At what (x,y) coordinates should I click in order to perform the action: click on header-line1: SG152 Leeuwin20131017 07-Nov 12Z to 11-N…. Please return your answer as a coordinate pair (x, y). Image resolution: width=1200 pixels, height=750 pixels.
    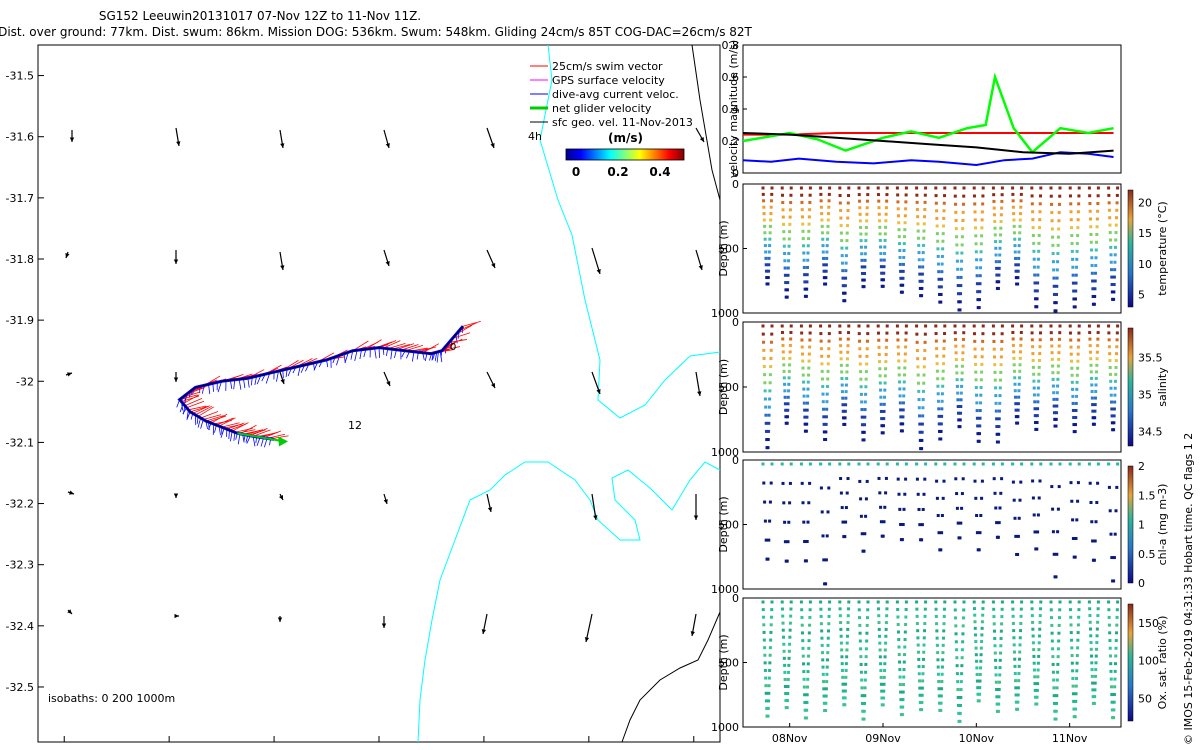
    Looking at the image, I should click on (260, 16).